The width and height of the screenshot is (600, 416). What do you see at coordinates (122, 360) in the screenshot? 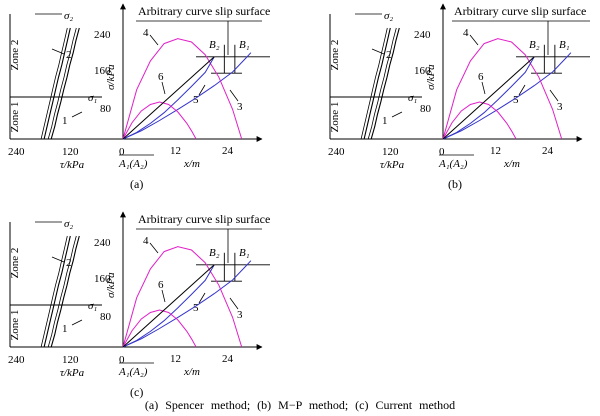
I see `tau-tick-0: 0` at bounding box center [122, 360].